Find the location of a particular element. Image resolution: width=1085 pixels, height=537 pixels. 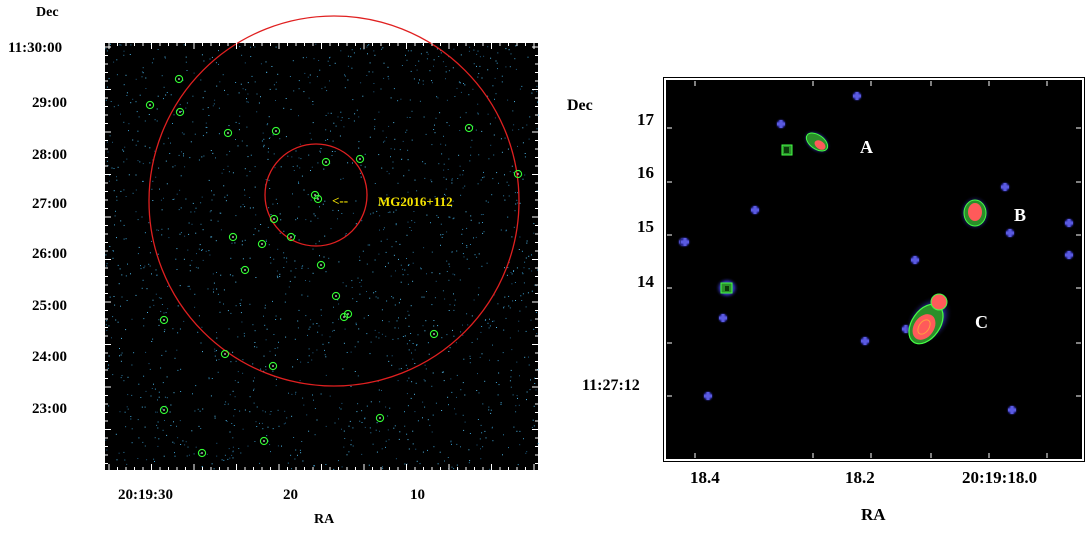

right-dec-tick: 15 is located at coordinates (645, 226).